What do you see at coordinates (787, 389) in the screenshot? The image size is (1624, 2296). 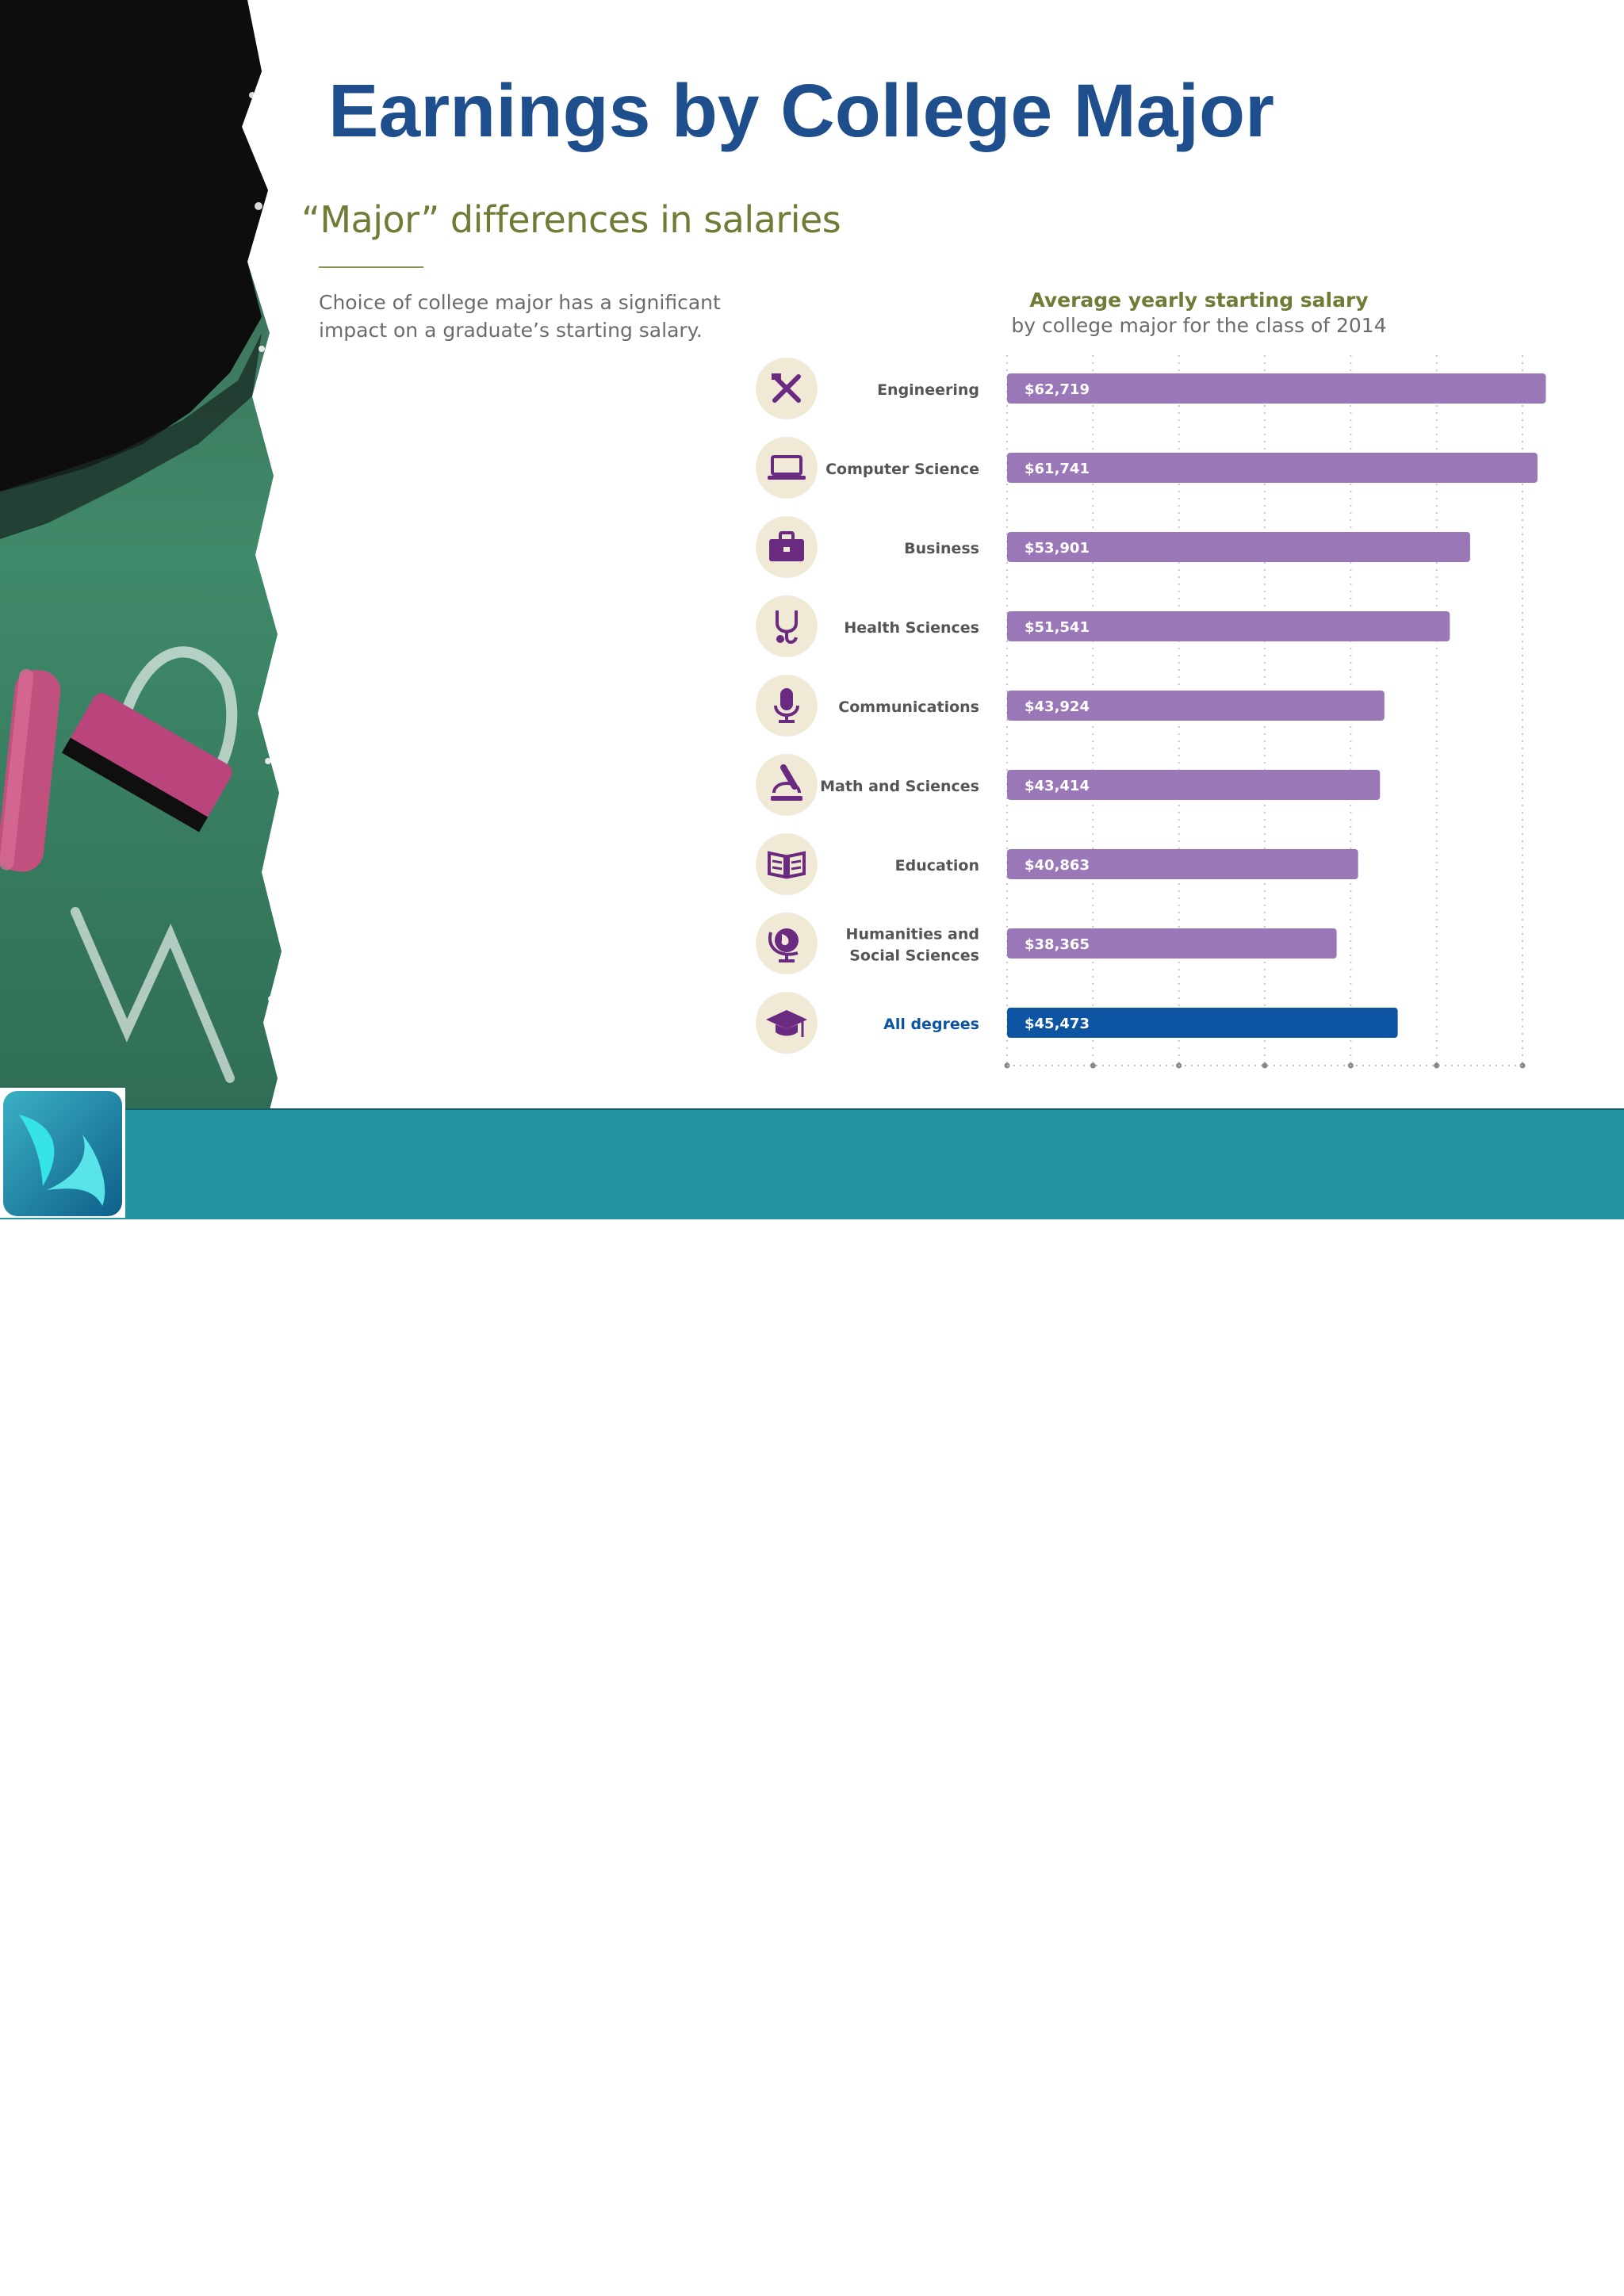 I see `tools-icon` at bounding box center [787, 389].